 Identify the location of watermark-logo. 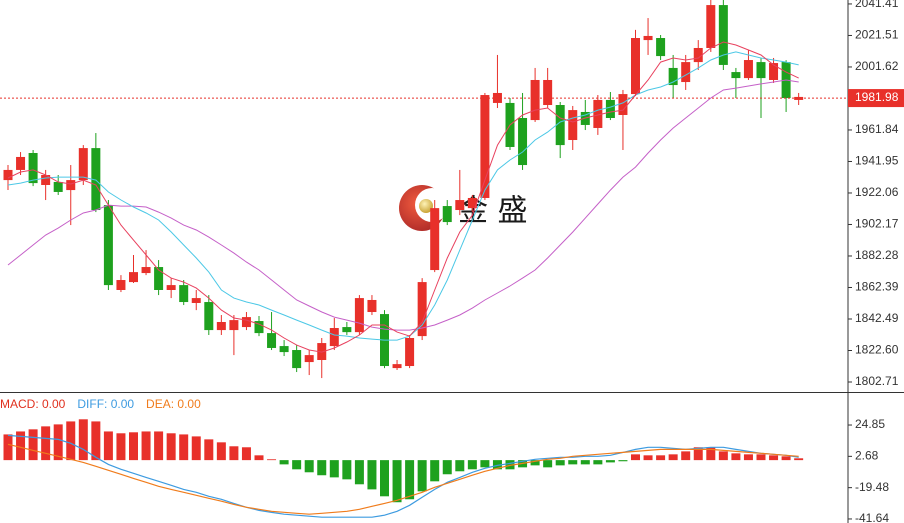
(424, 208).